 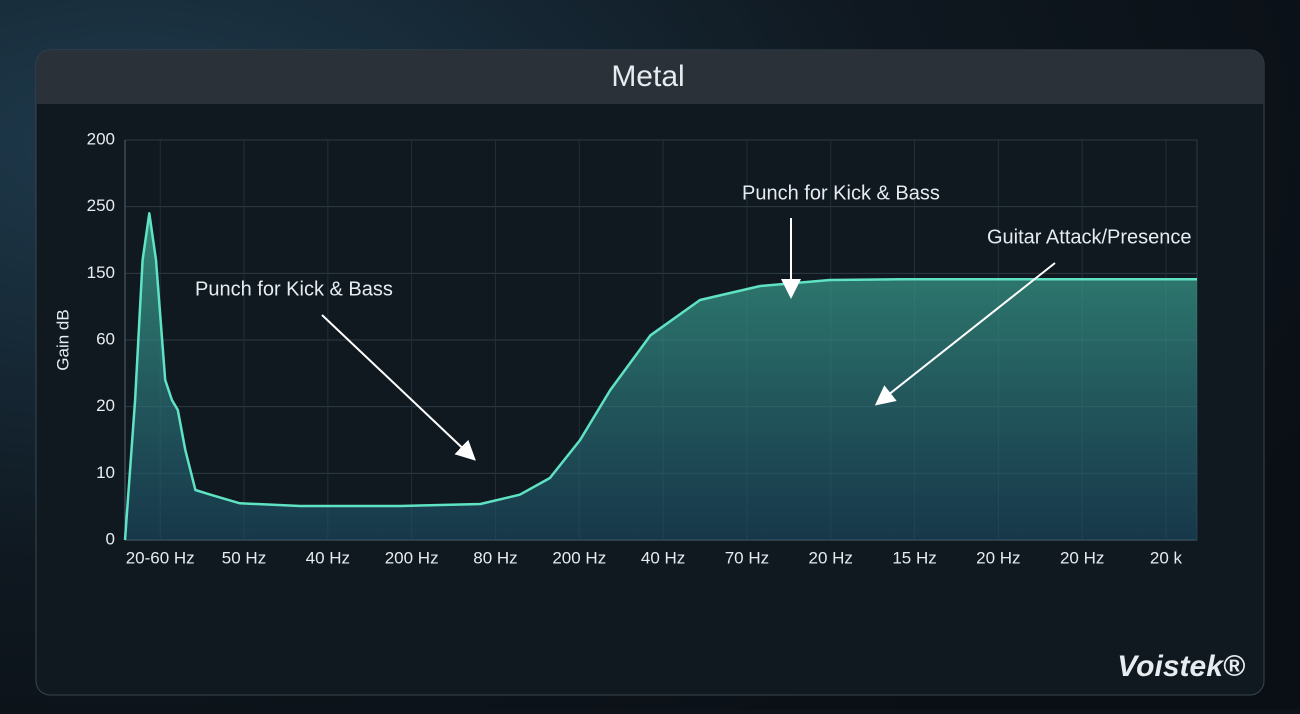 I want to click on y-tick-label: 200, so click(x=101, y=138).